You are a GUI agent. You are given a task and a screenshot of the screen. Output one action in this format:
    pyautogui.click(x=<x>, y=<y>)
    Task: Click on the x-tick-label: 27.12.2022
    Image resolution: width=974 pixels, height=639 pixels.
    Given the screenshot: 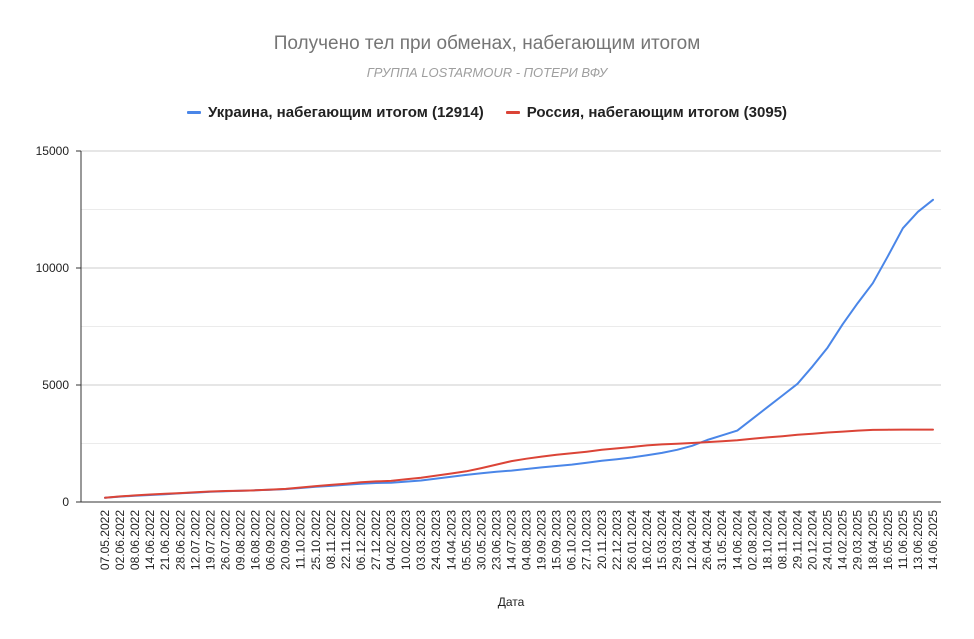 What is the action you would take?
    pyautogui.click(x=376, y=540)
    